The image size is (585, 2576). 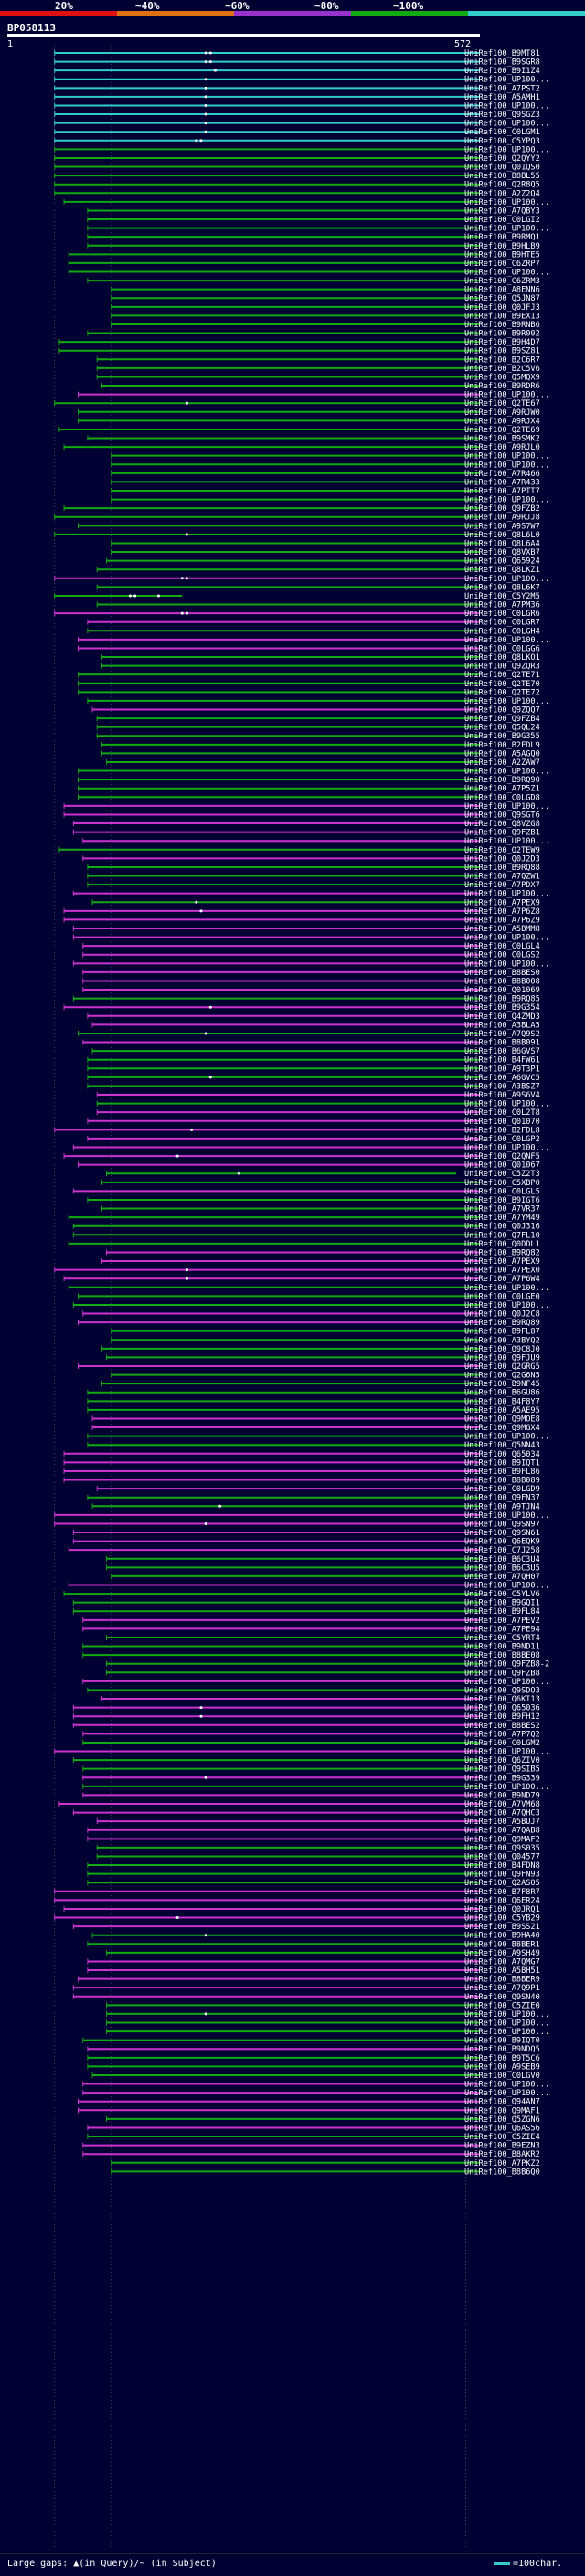 What do you see at coordinates (502, 211) in the screenshot?
I see `hit-label: UniRef100_A7QBY3` at bounding box center [502, 211].